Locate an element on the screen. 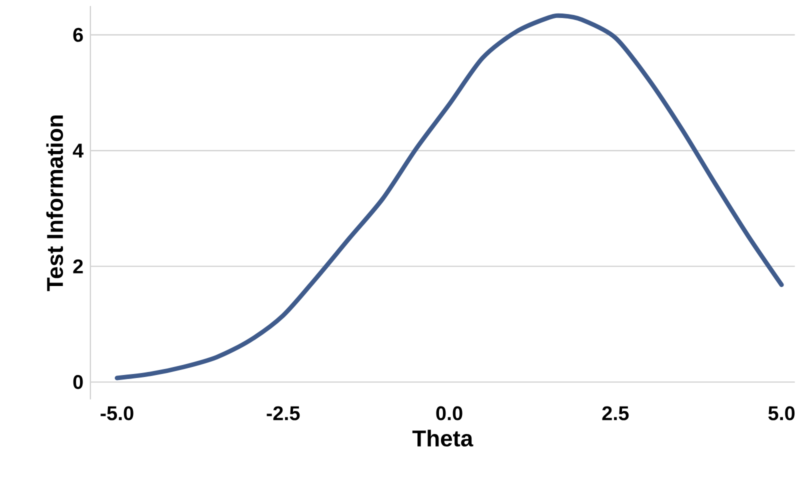 The width and height of the screenshot is (802, 478). y-tick-label: 2 is located at coordinates (78, 266).